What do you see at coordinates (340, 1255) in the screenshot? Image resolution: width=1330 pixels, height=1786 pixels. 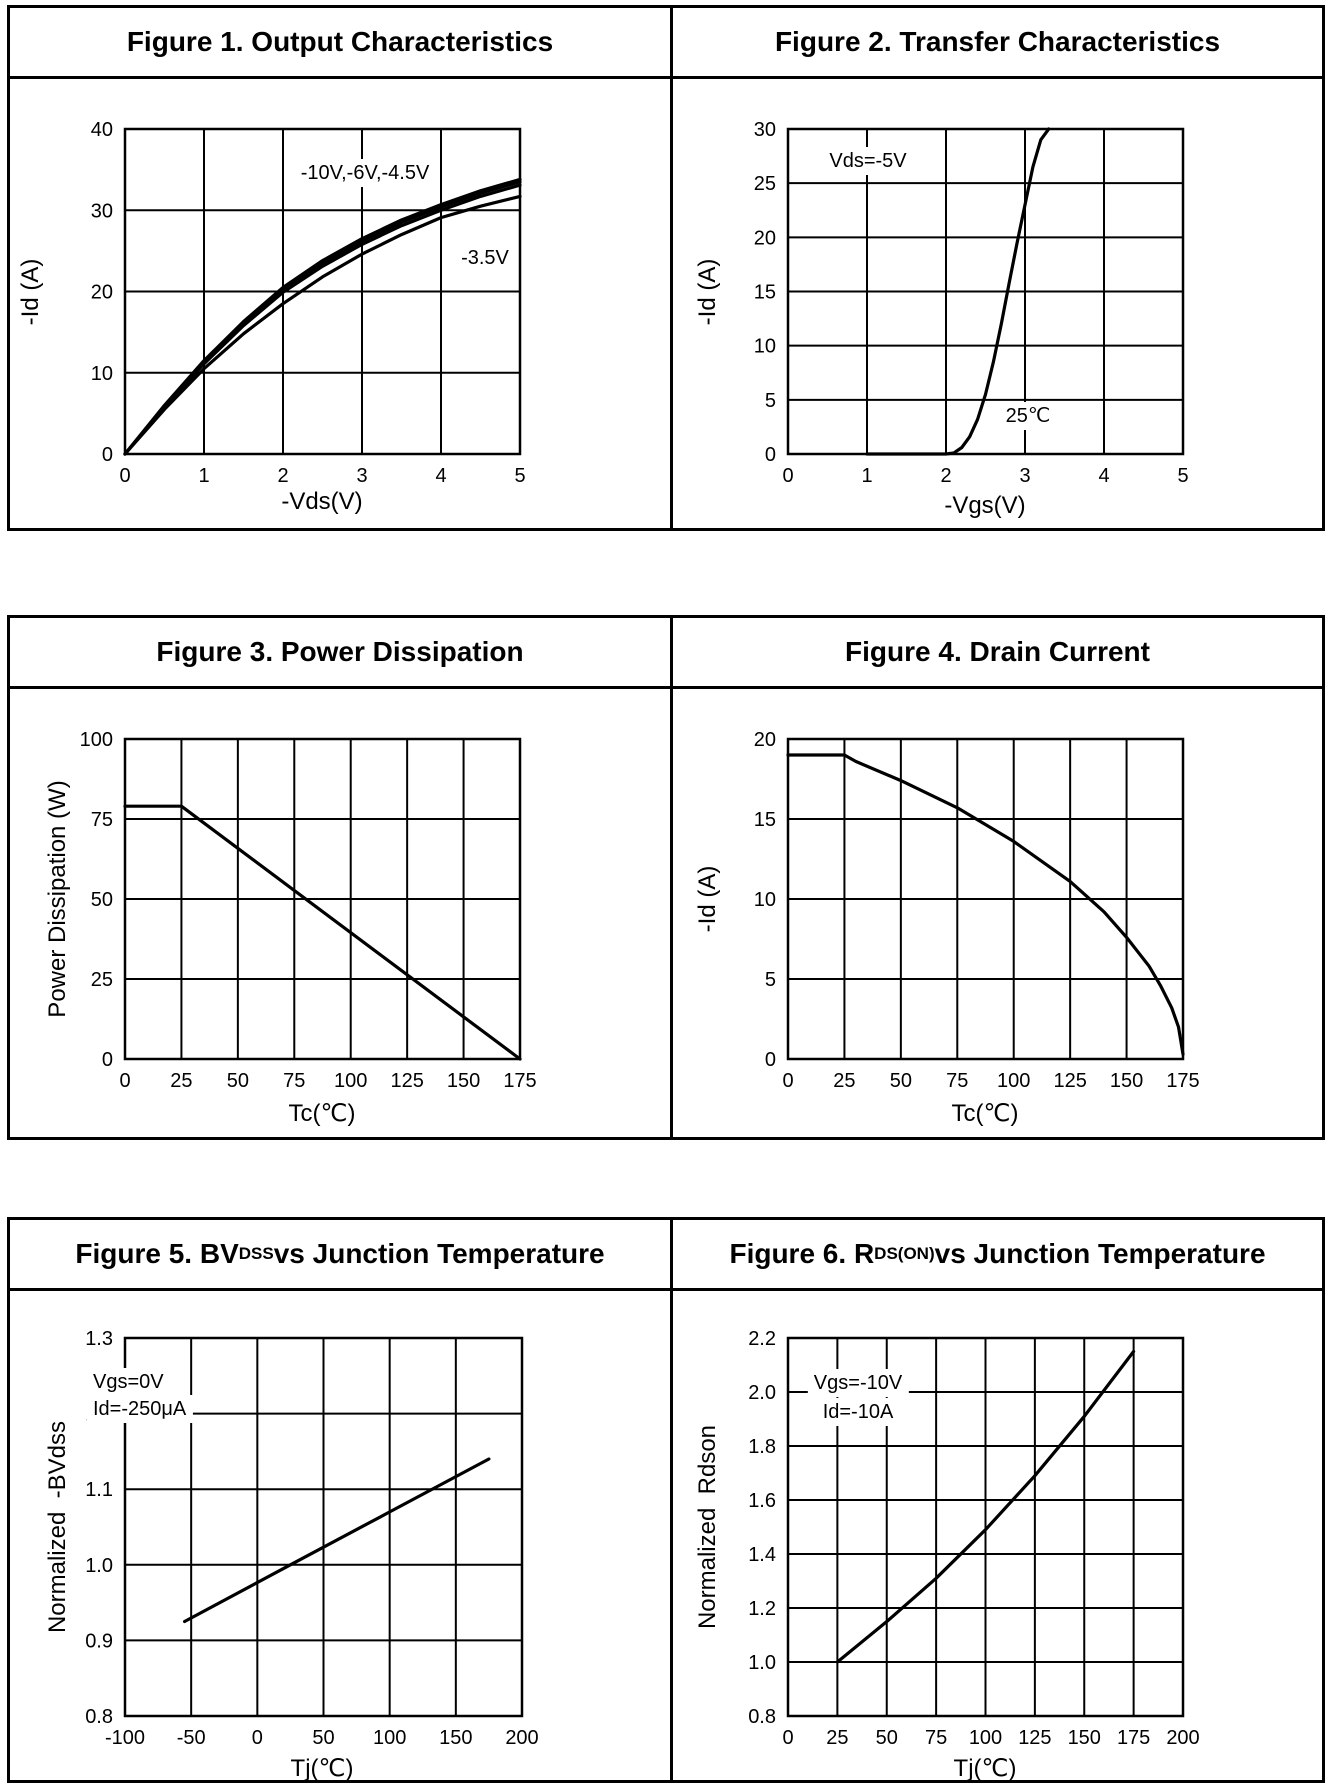 I see `figure-5-title: Figure 5. BV DSS vs Junction Temperature` at bounding box center [340, 1255].